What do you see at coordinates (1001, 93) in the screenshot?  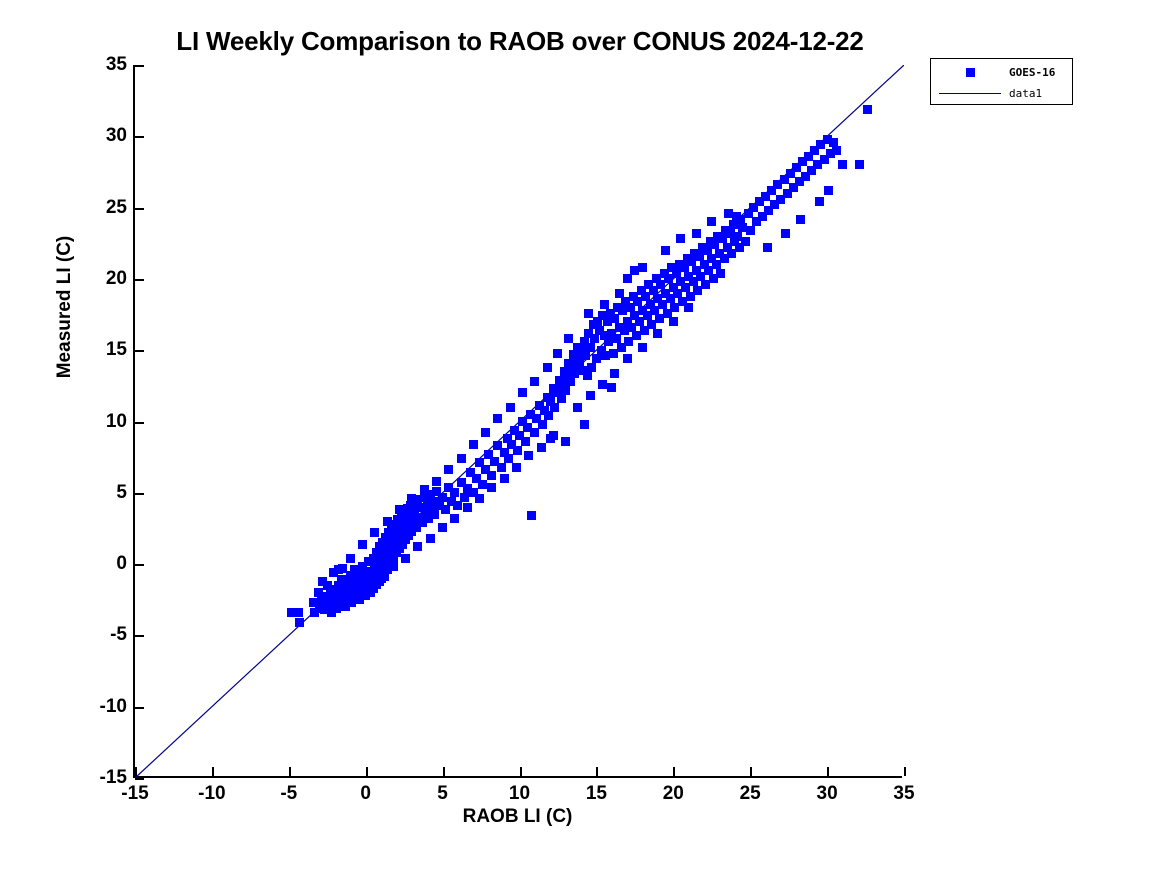 I see `legend-entry-data1: data1` at bounding box center [1001, 93].